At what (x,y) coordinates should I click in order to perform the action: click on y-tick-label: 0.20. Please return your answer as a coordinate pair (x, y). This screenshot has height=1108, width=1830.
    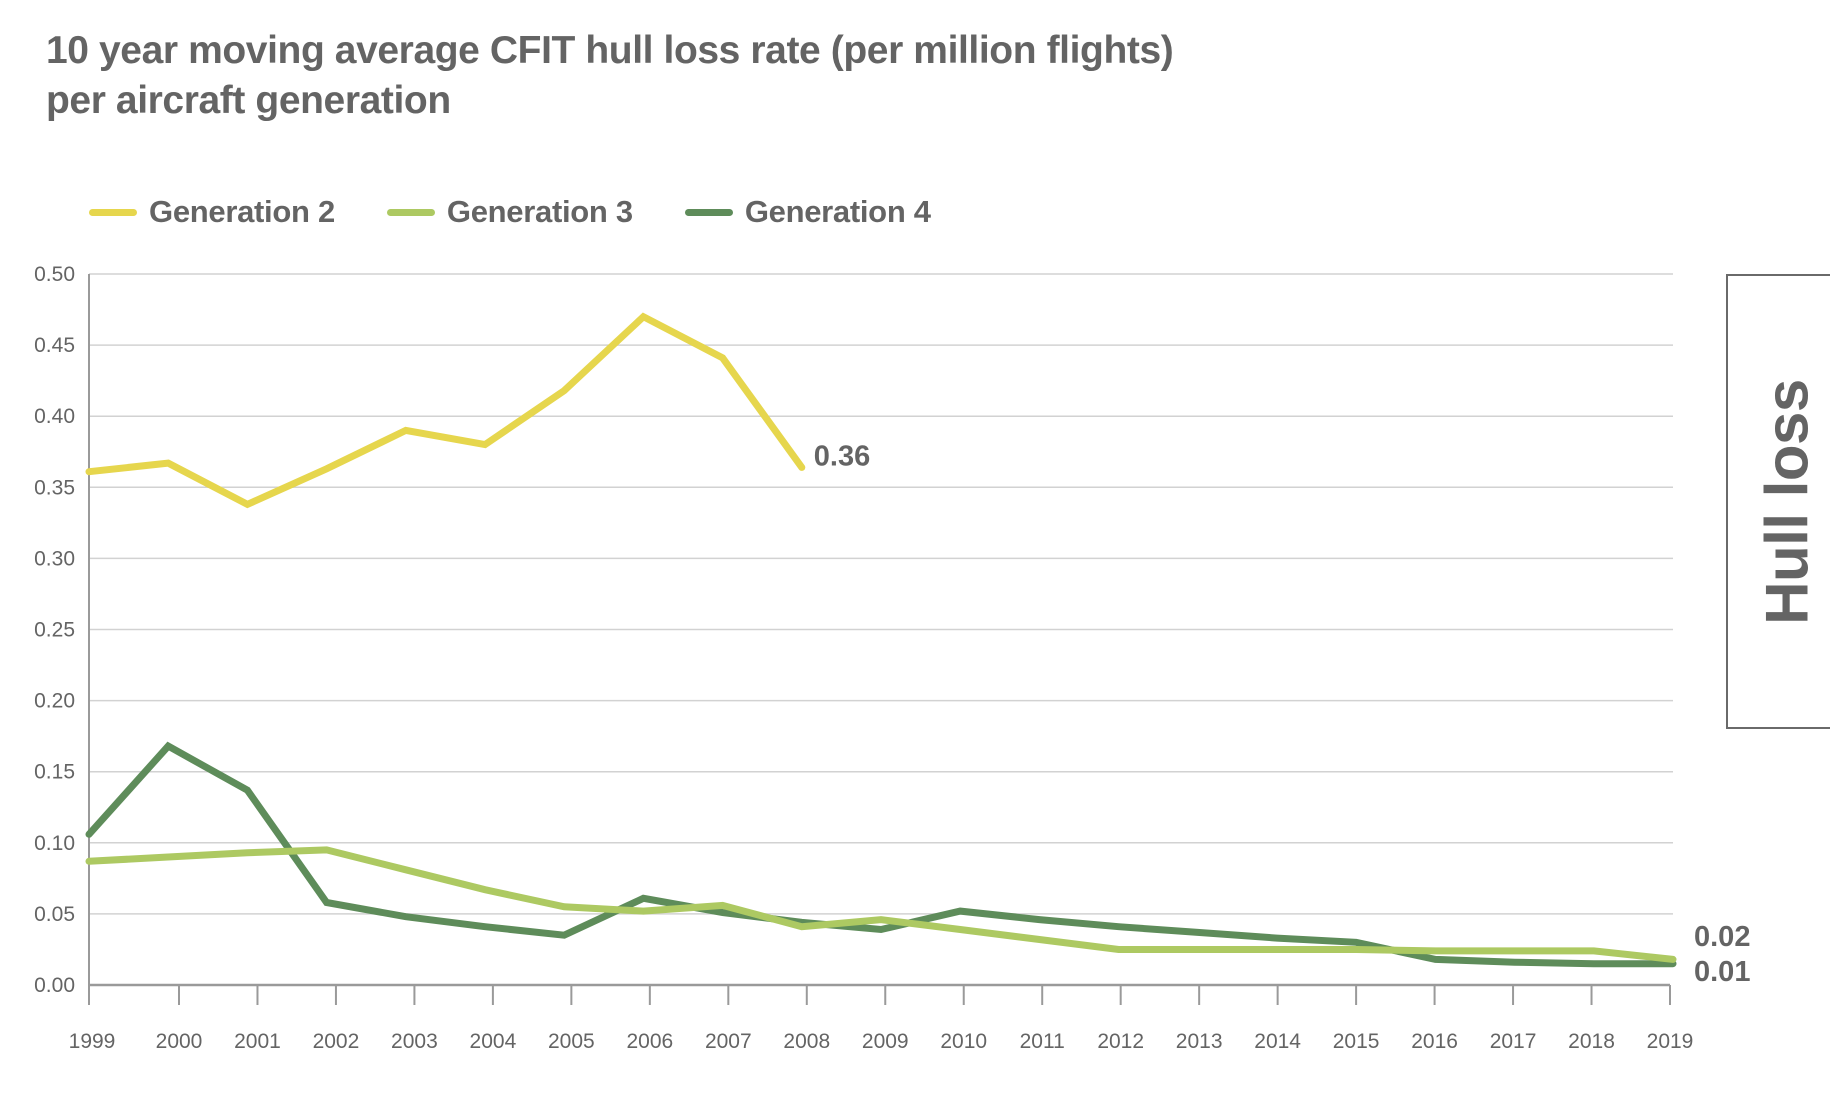
    Looking at the image, I should click on (54, 701).